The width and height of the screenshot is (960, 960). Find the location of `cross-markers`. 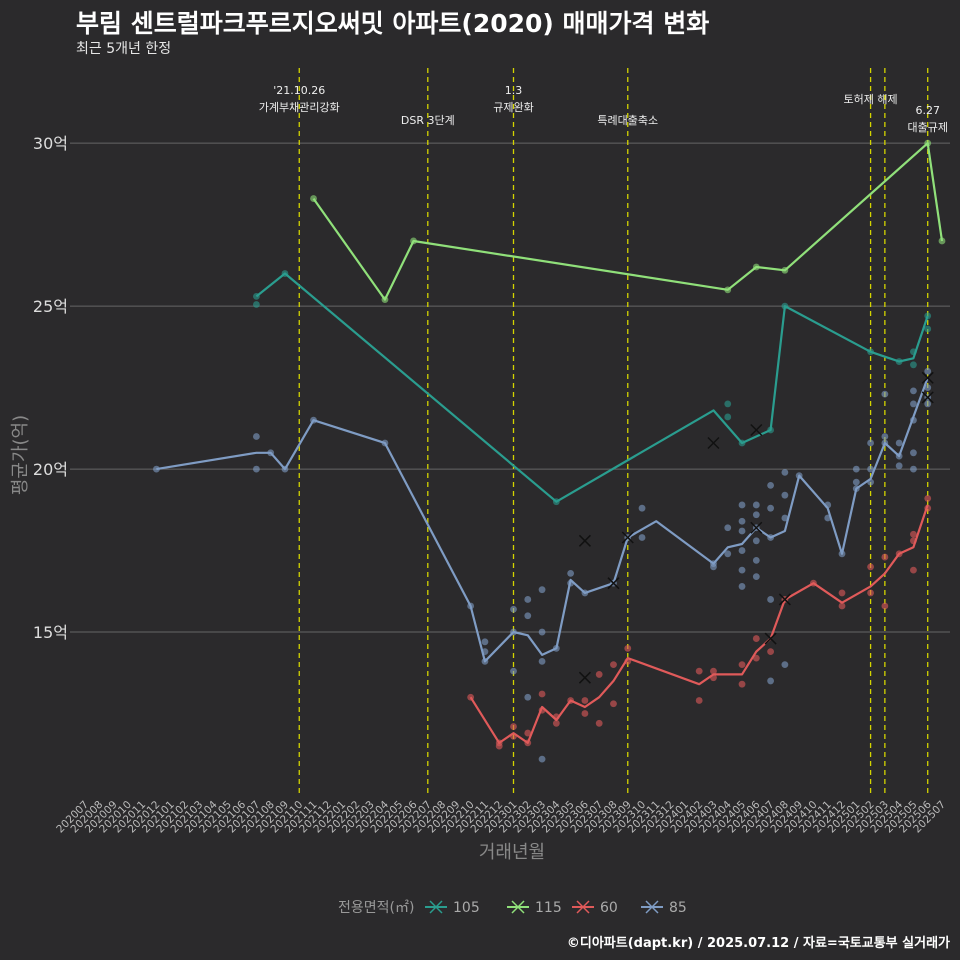

cross-markers is located at coordinates (756, 527).